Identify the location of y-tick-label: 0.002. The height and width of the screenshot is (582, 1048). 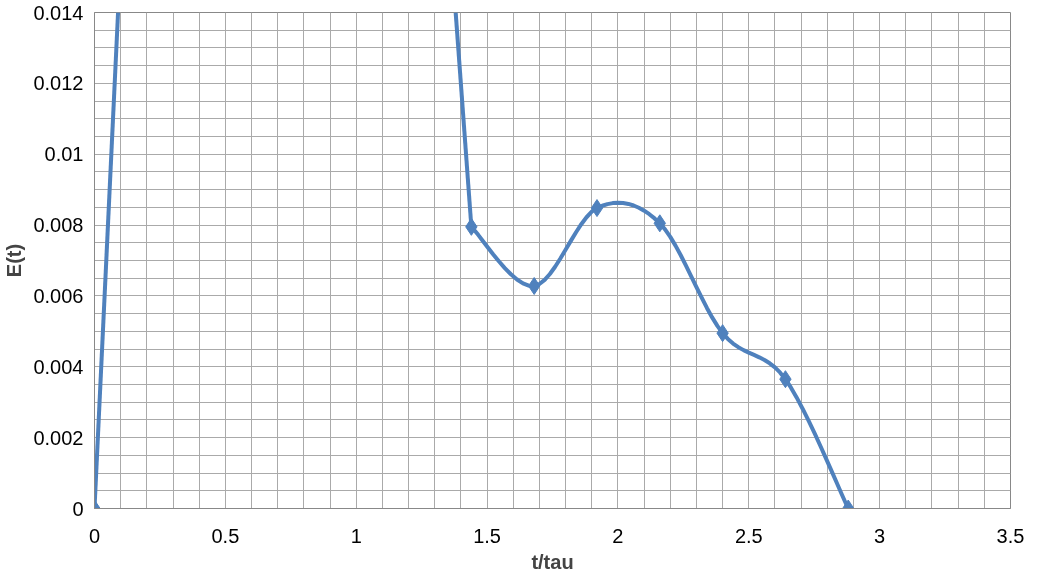
(58, 437).